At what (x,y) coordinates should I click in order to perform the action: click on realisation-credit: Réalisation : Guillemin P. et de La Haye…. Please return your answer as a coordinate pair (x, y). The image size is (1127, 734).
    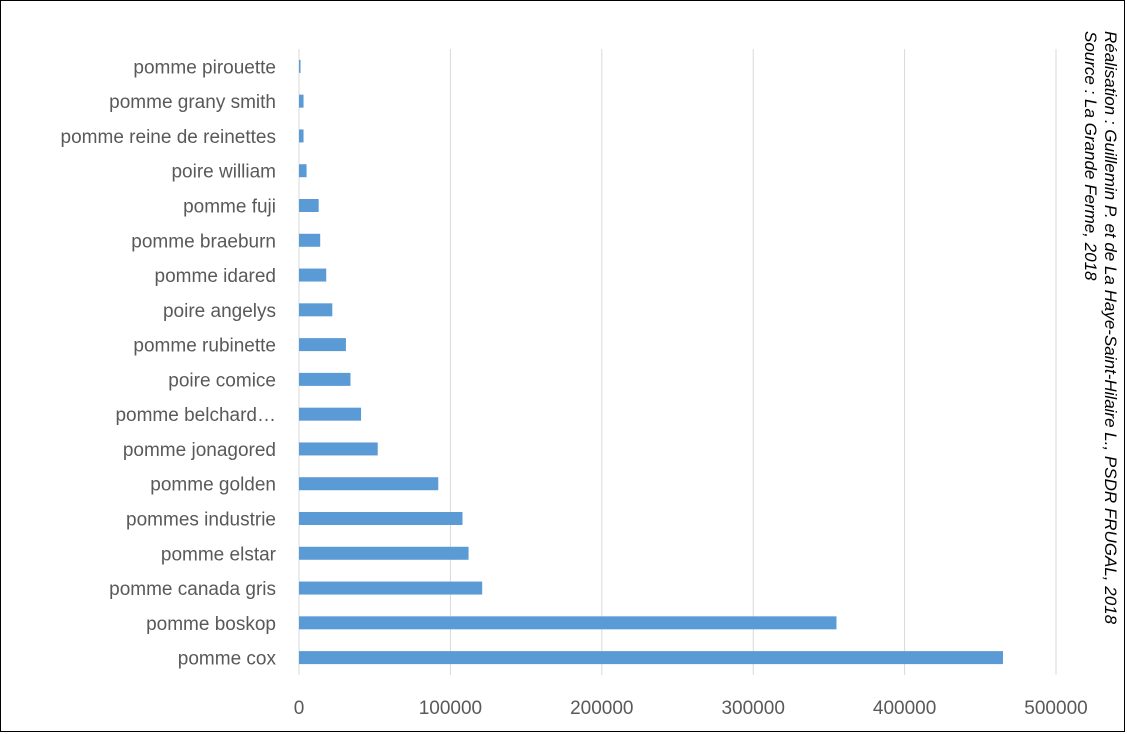
    Looking at the image, I should click on (1110, 328).